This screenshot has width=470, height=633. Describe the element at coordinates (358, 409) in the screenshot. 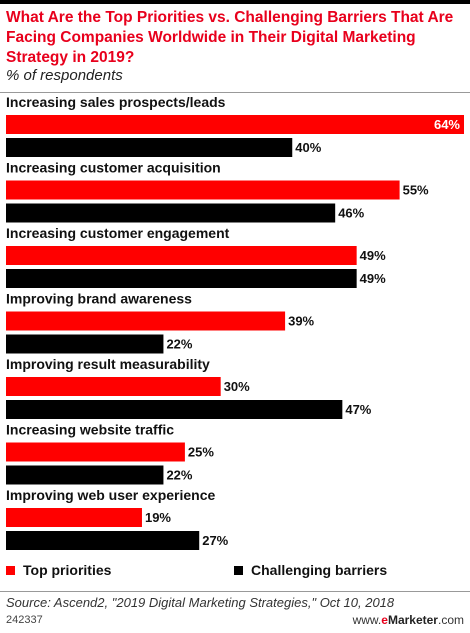

I see `data-label: 47%` at that location.